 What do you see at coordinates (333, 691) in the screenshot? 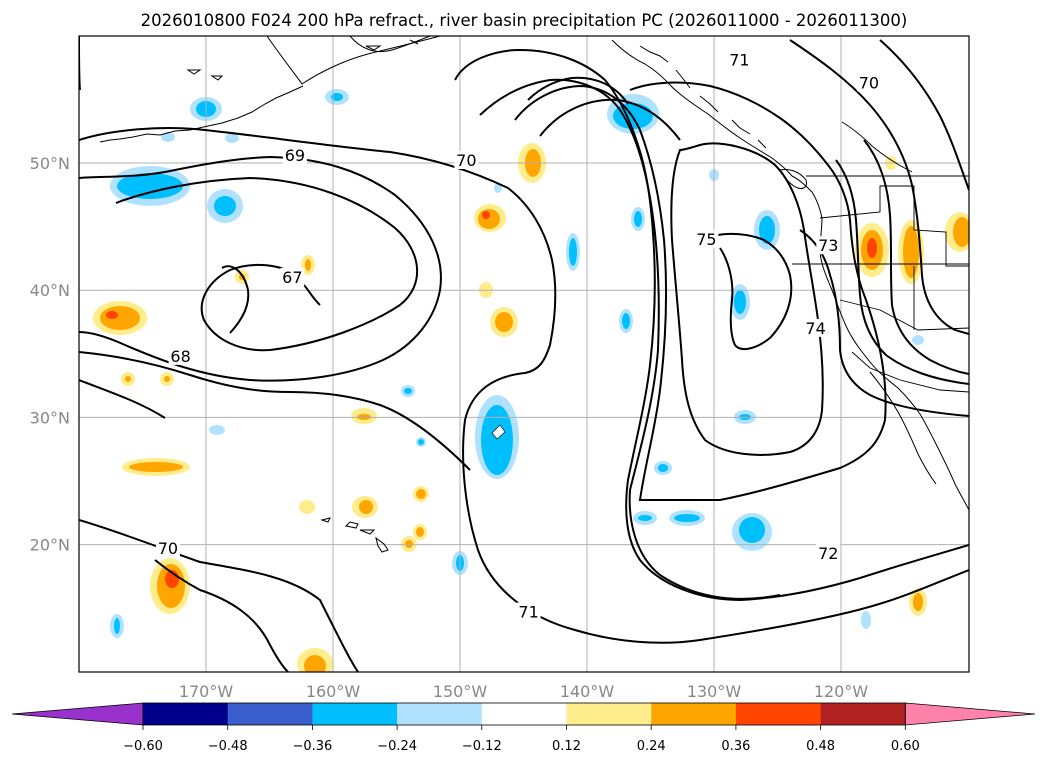
I see `lon-tick-label: 160°W` at bounding box center [333, 691].